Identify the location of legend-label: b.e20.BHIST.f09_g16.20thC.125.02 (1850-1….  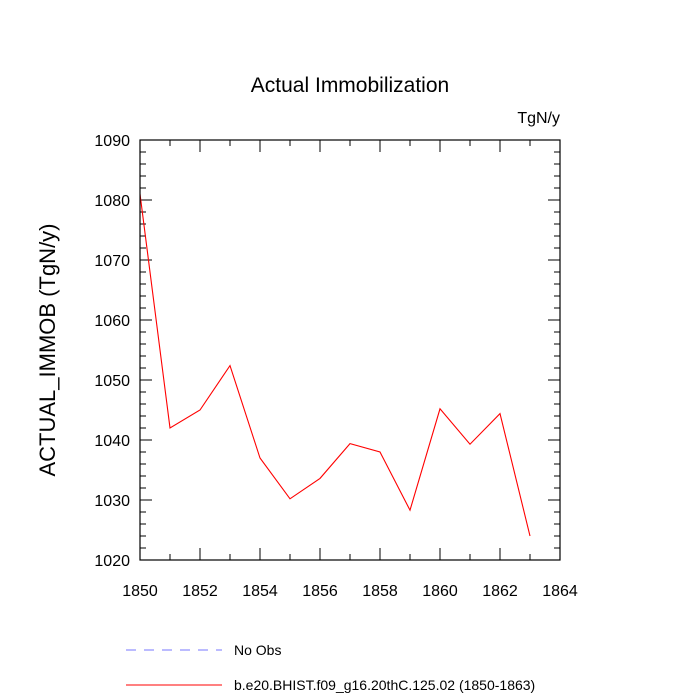
(384, 685).